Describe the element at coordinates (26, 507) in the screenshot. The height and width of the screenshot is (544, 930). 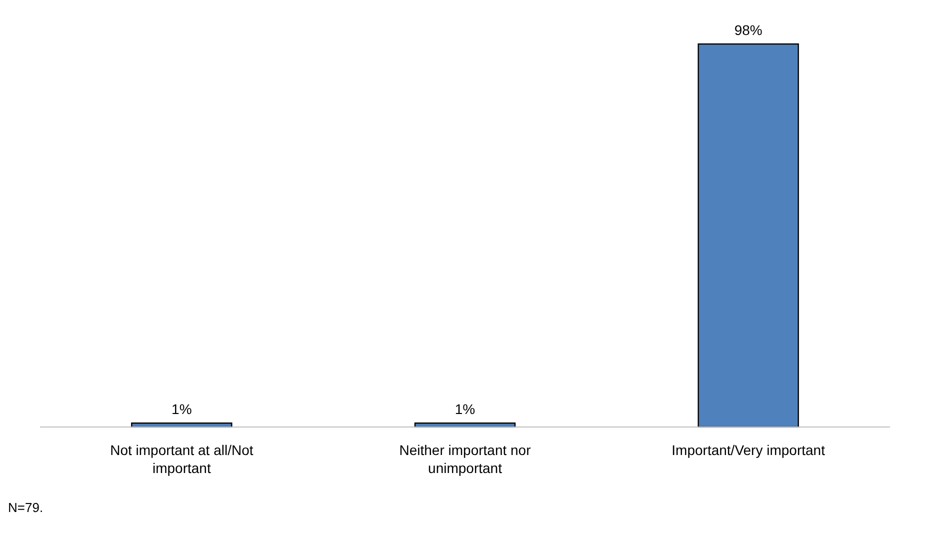
I see `text: N=79.` at that location.